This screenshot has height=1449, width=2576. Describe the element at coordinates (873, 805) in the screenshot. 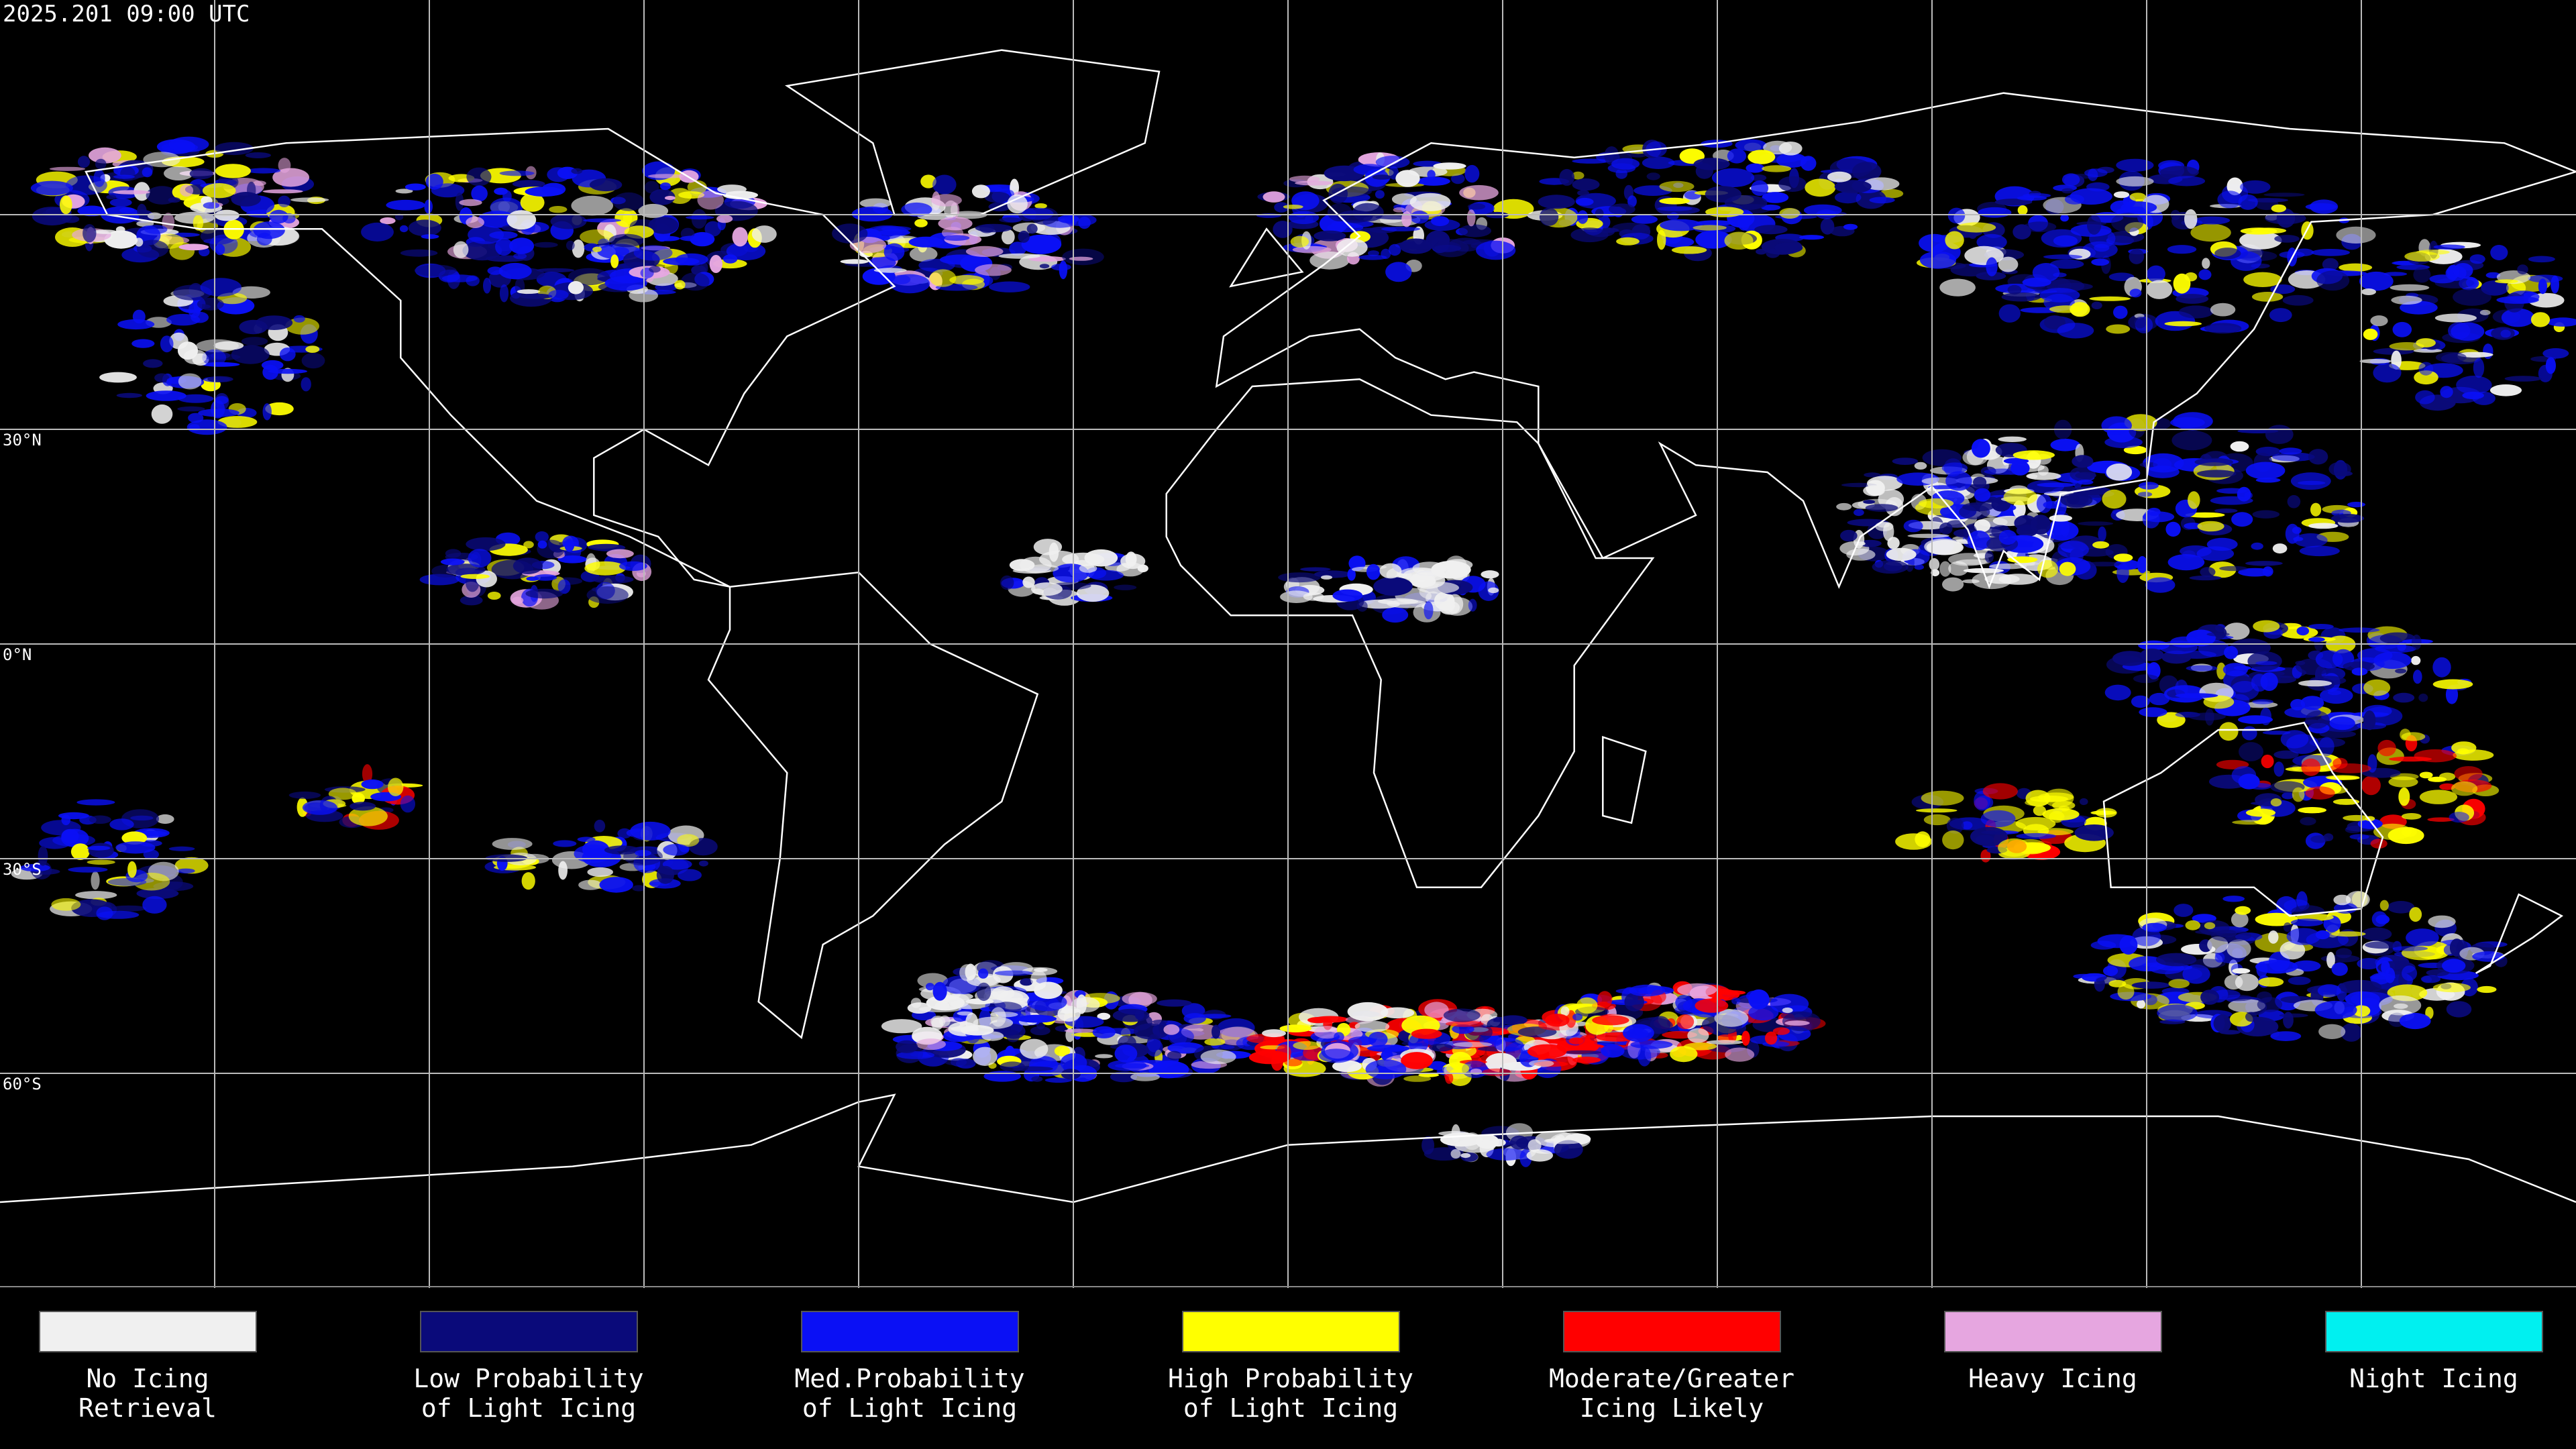

I see `coastline` at that location.